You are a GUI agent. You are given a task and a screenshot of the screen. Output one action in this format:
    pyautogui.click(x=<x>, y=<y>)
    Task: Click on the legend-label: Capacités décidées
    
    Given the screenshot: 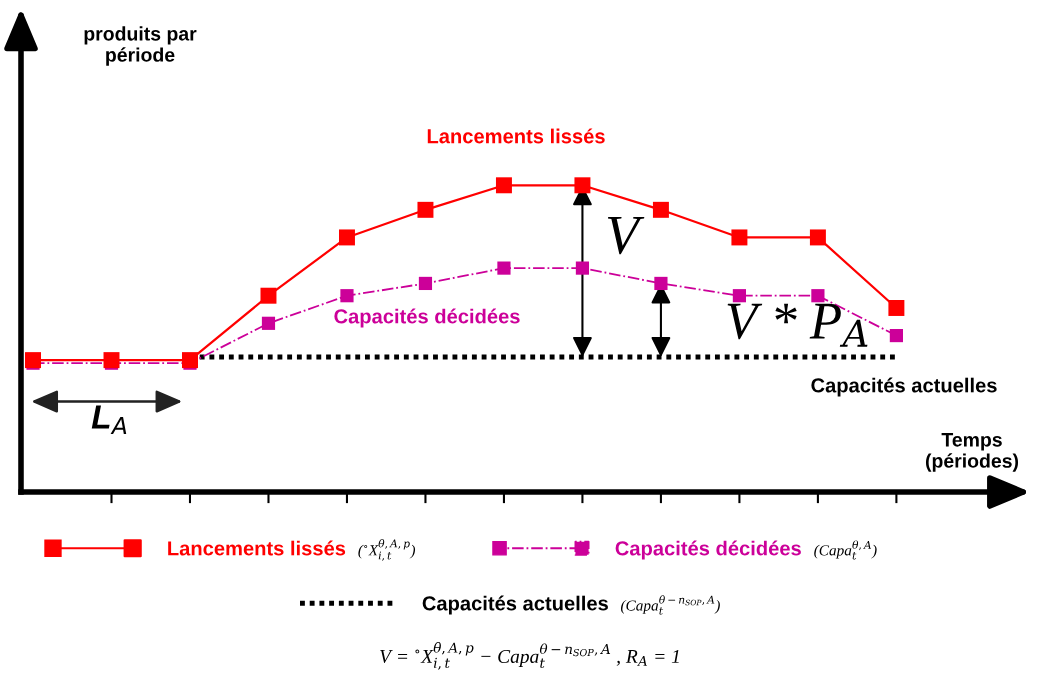 What is the action you would take?
    pyautogui.click(x=708, y=550)
    